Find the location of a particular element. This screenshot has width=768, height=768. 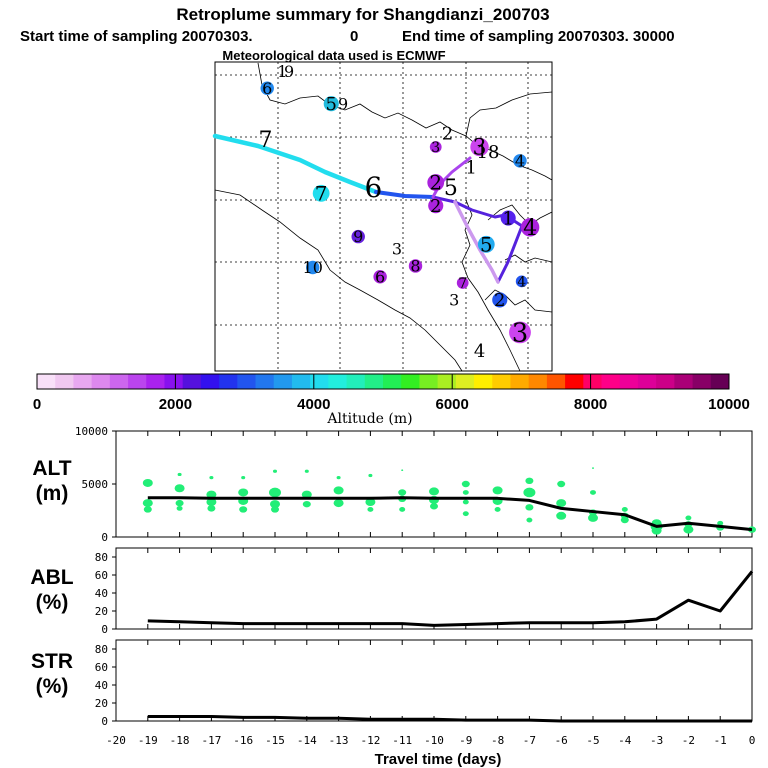

x-tick-label: -14 is located at coordinates (307, 740).